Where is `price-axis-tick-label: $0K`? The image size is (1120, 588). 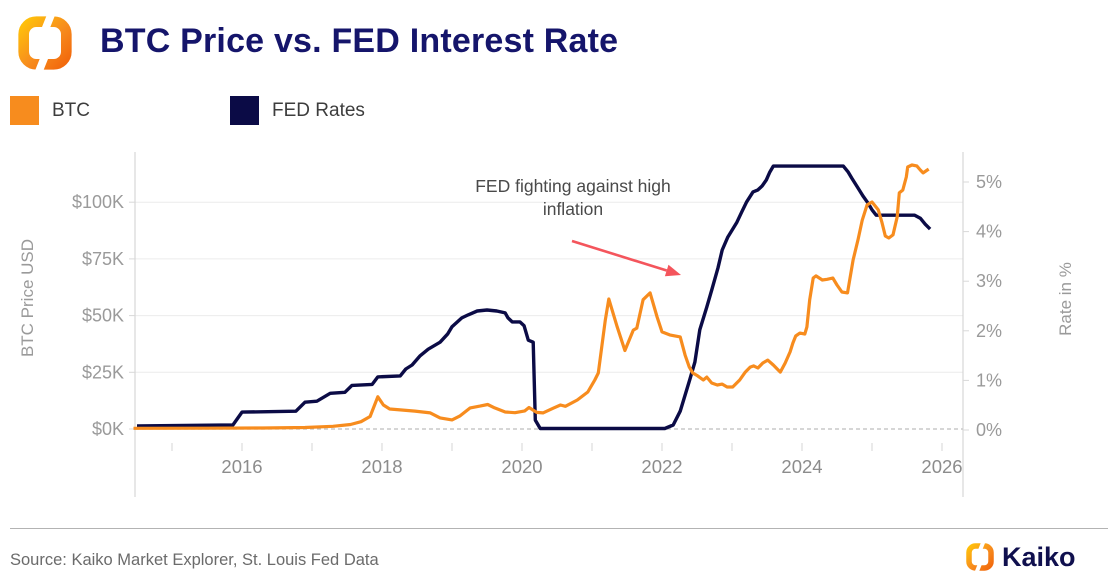
price-axis-tick-label: $0K is located at coordinates (108, 429).